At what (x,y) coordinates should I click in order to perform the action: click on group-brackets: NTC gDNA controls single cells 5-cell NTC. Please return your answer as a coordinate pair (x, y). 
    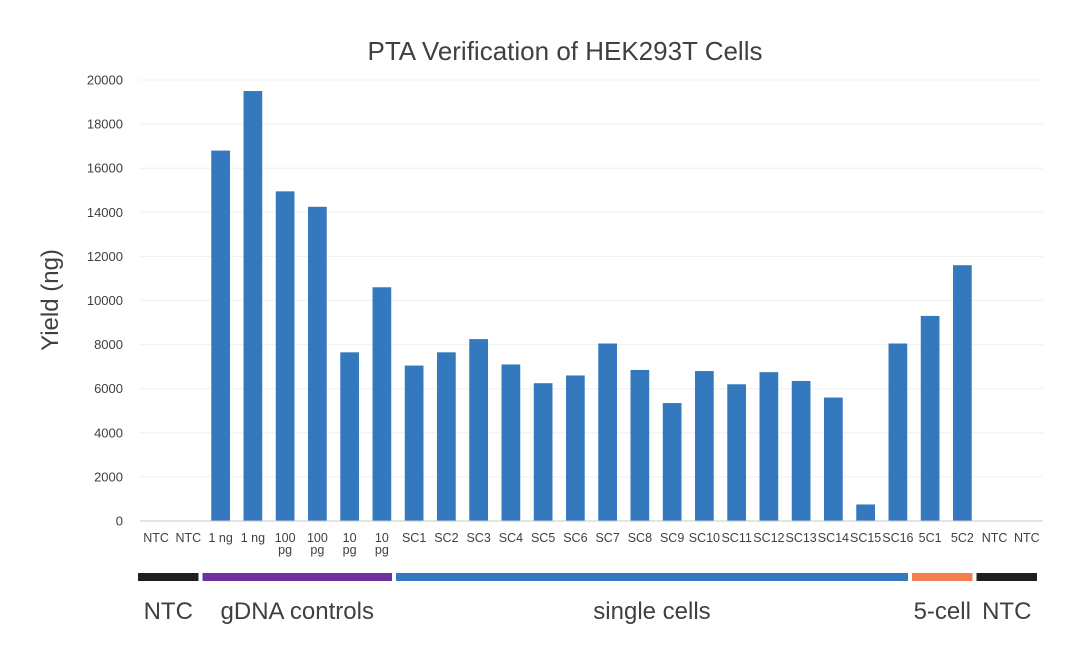
    Looking at the image, I should click on (587, 599).